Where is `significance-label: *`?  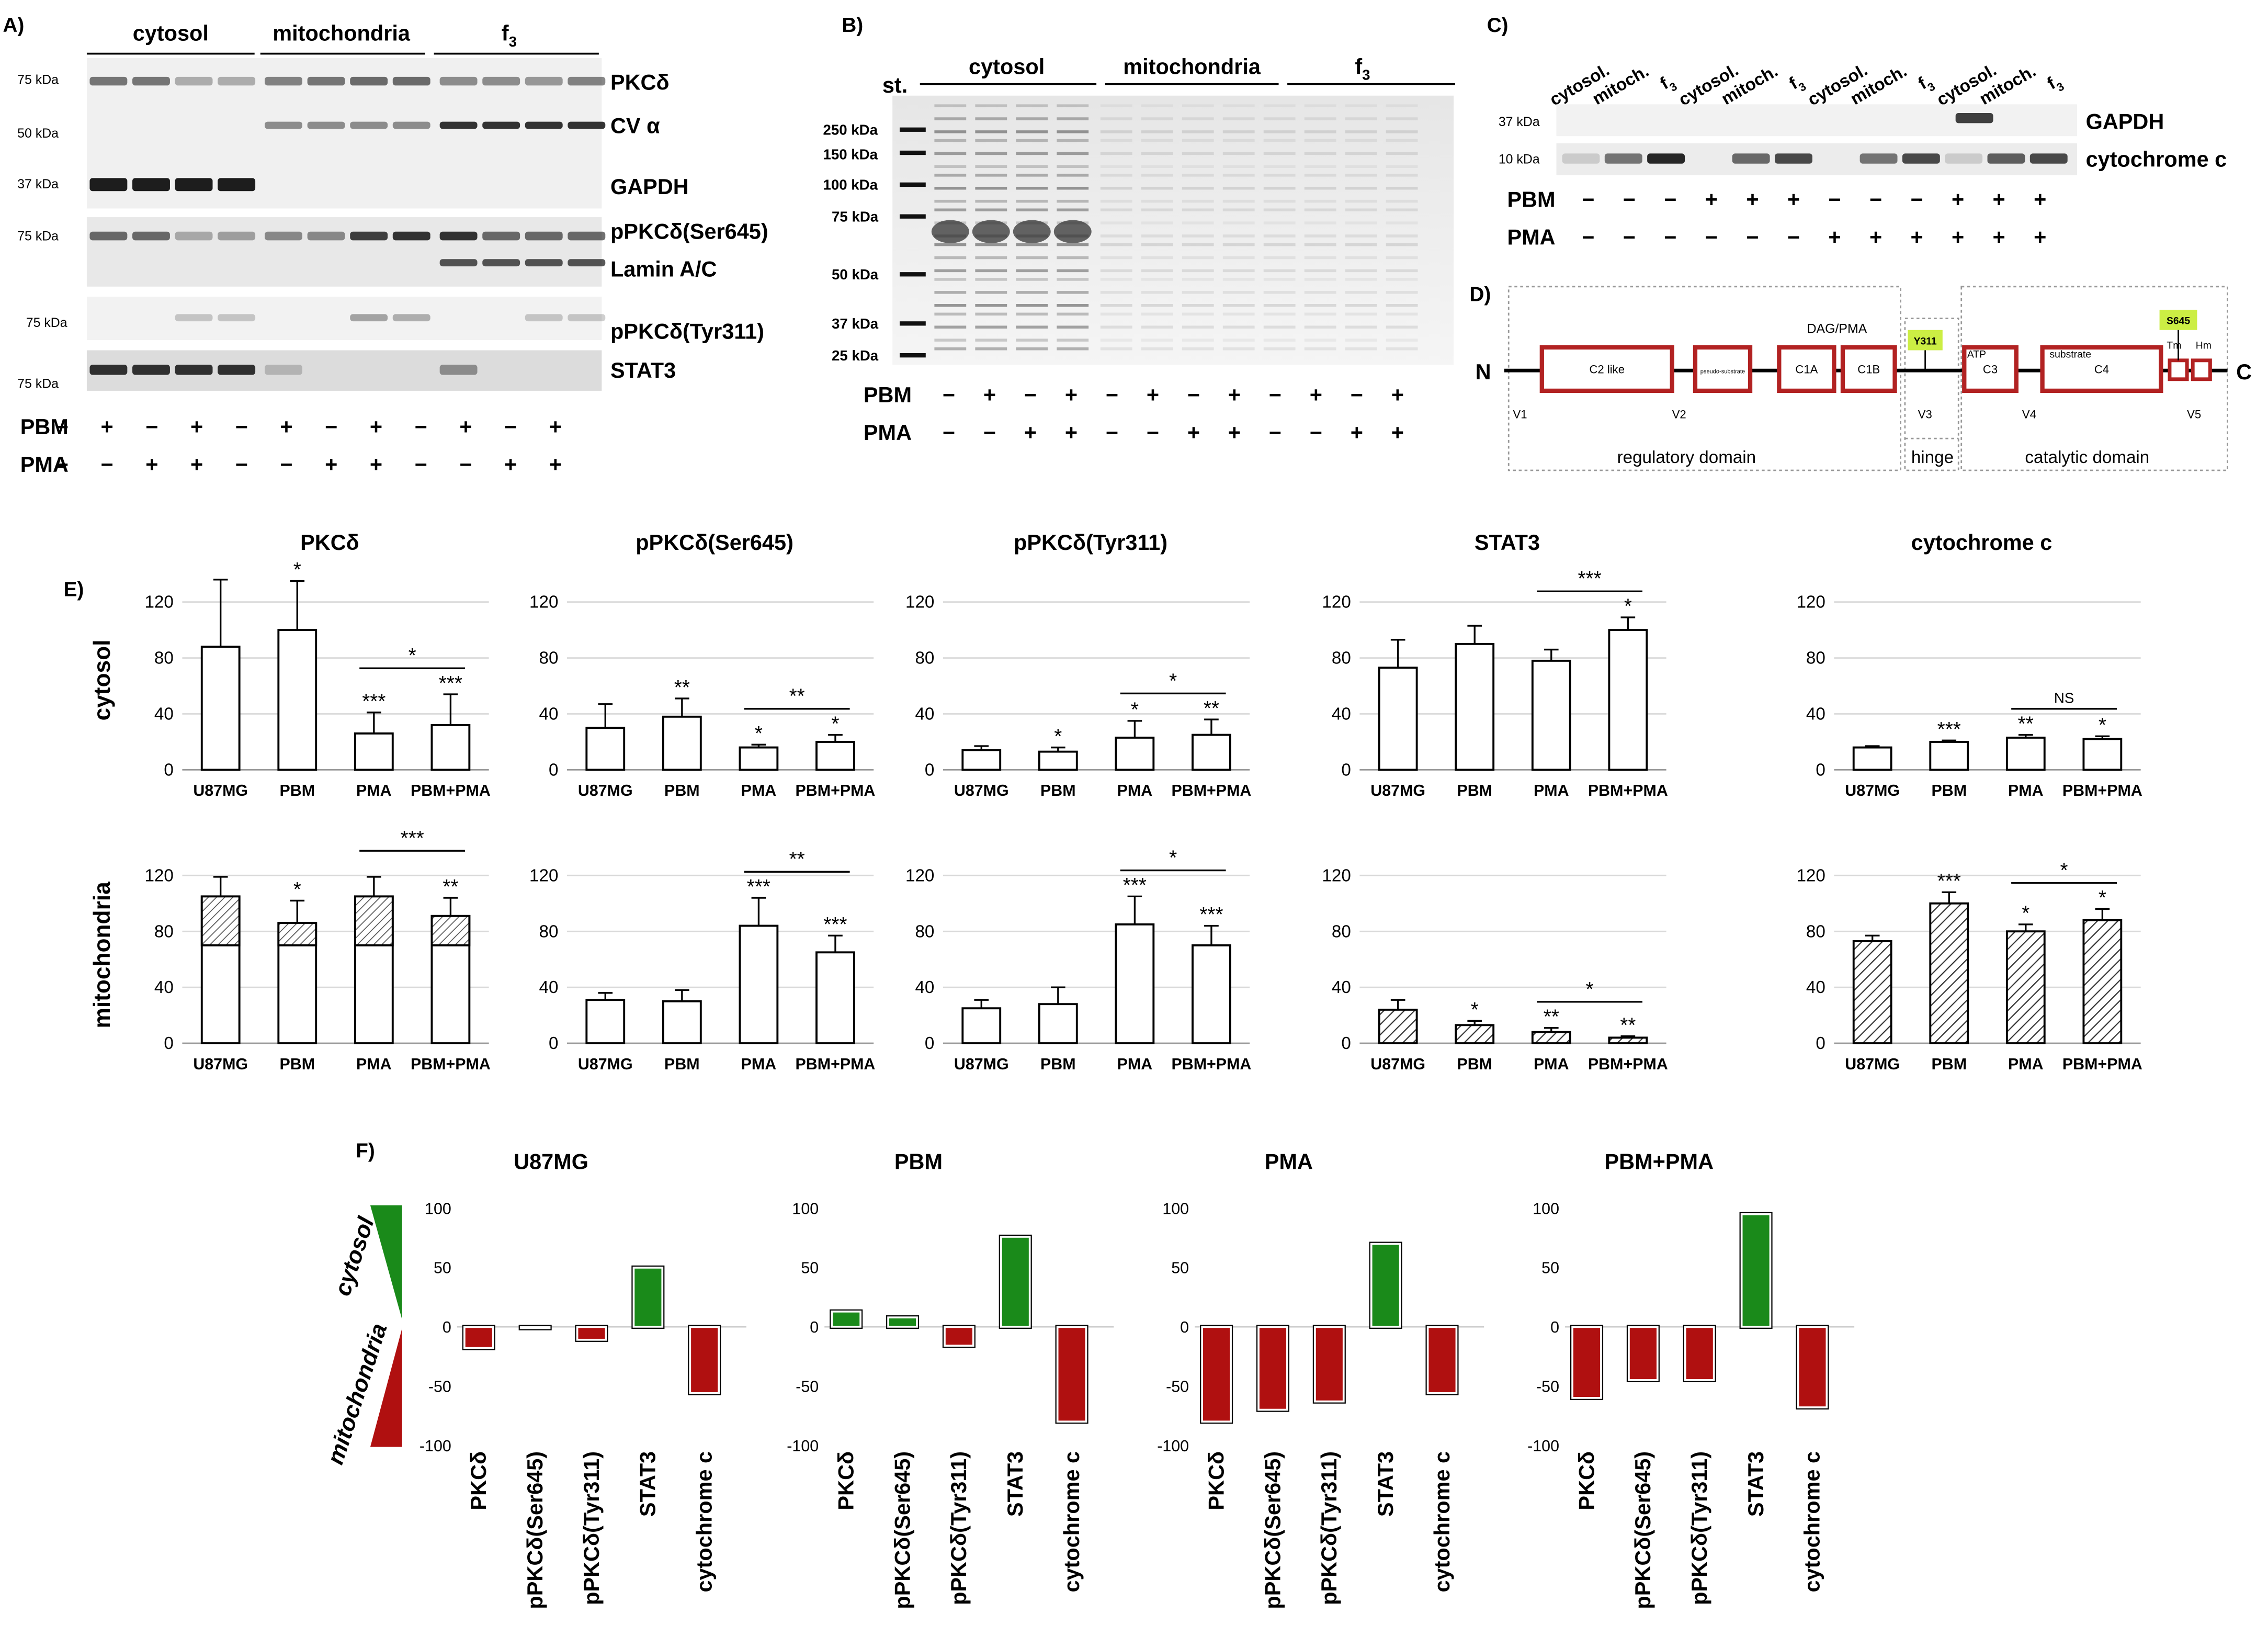 significance-label: * is located at coordinates (2102, 898).